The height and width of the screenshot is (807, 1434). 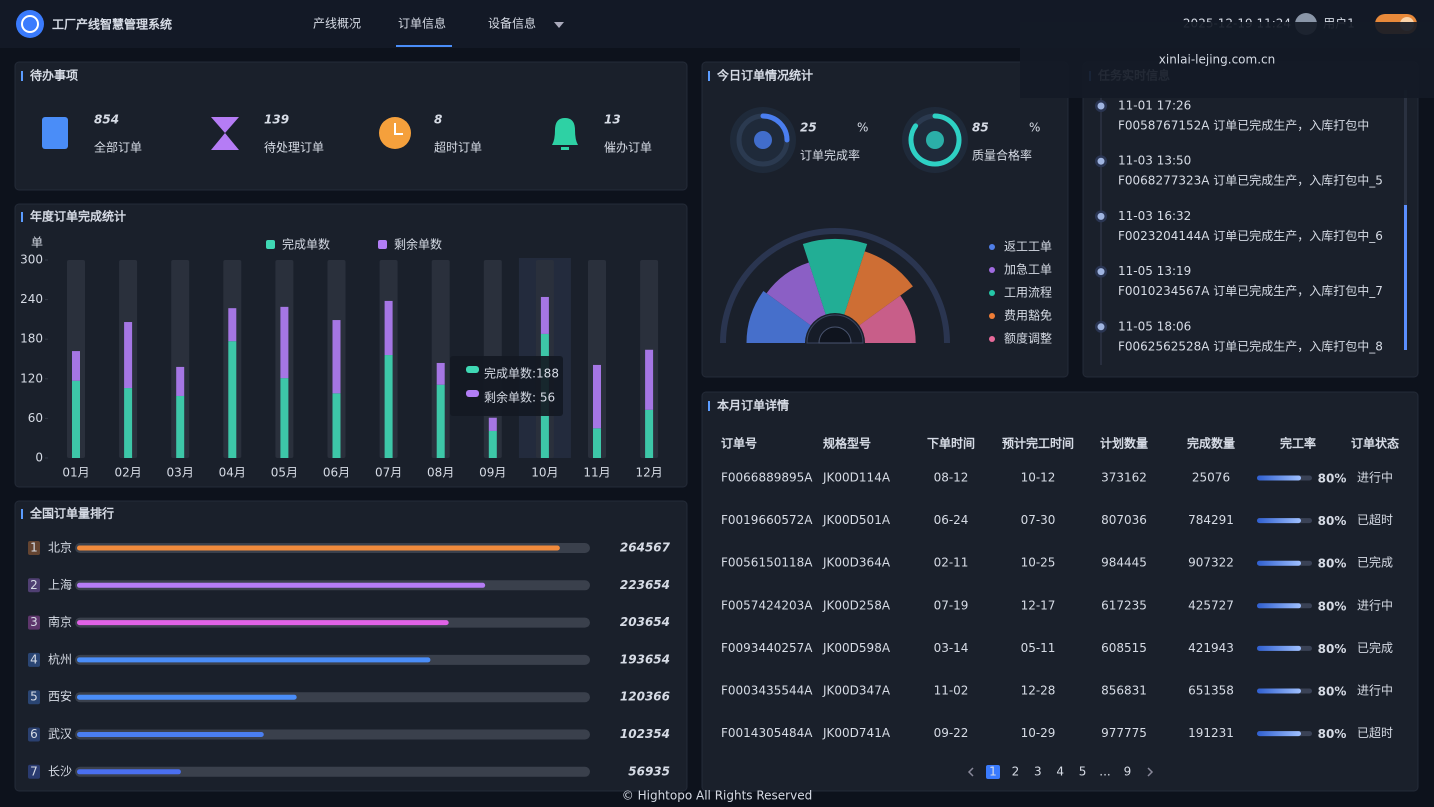 I want to click on kpi-label: 订单完成率, so click(x=830, y=155).